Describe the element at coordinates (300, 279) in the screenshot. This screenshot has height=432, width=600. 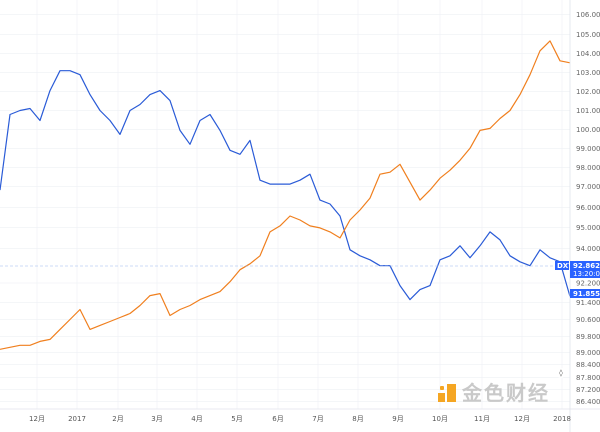
I see `price-badges: DXY 92.862 13:20:09 91.855` at that location.